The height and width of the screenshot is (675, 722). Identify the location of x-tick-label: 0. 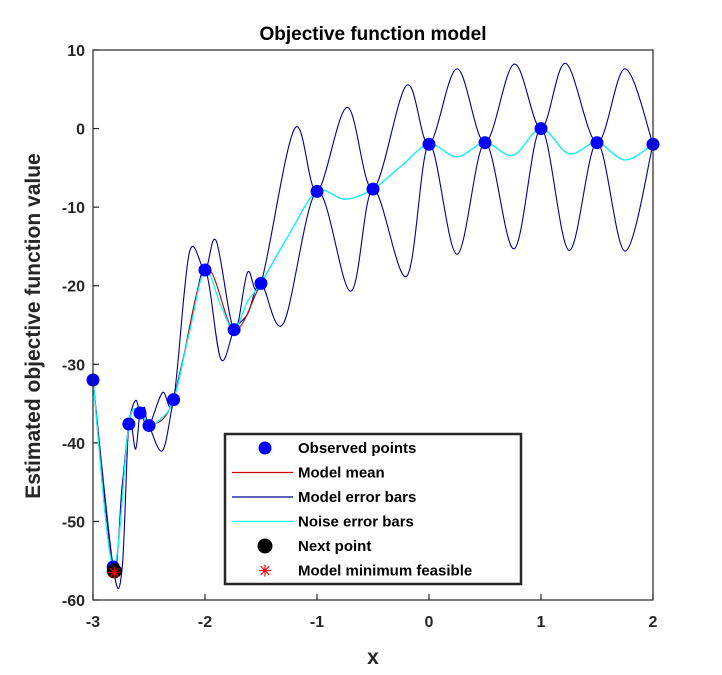
(429, 622).